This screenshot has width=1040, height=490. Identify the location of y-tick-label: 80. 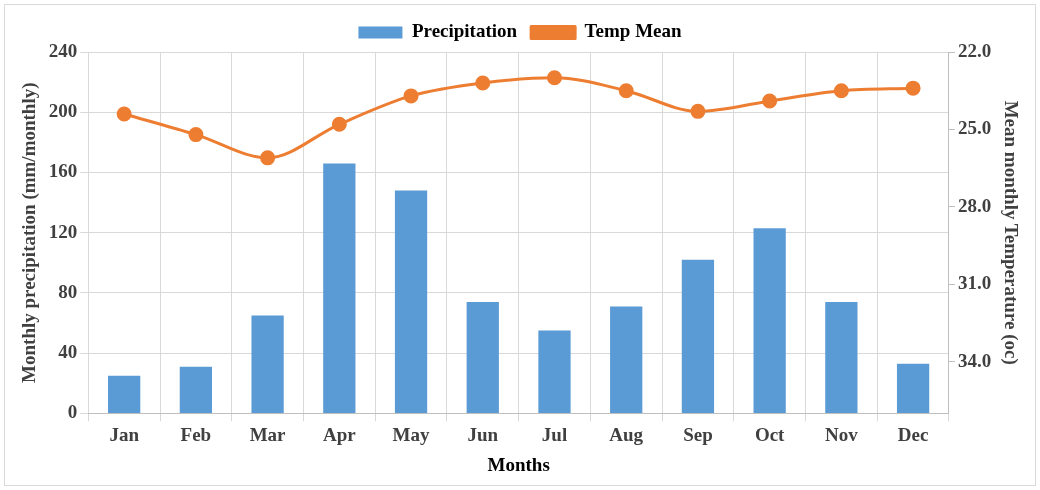
(68, 291).